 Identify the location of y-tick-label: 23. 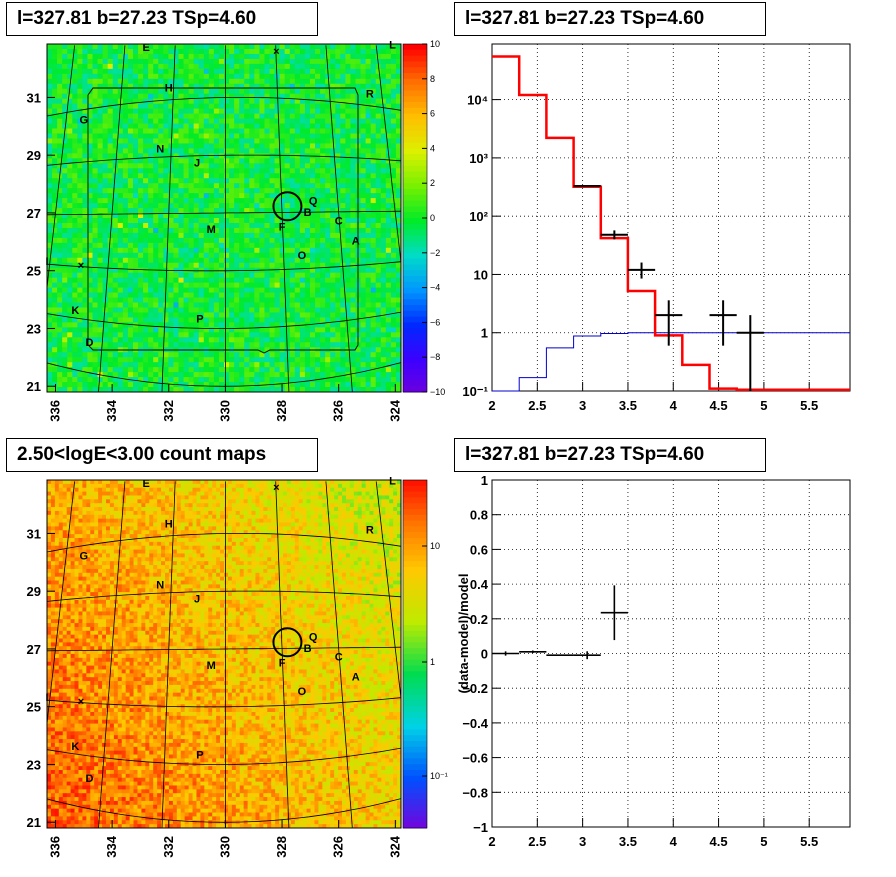
(34, 328).